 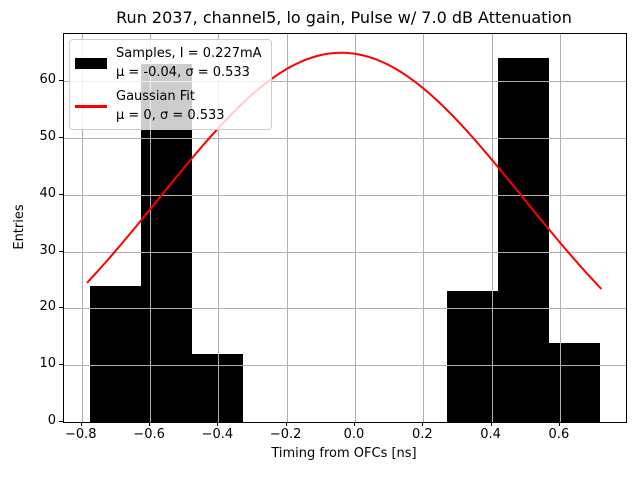 What do you see at coordinates (47, 364) in the screenshot?
I see `y-tick-label: 10` at bounding box center [47, 364].